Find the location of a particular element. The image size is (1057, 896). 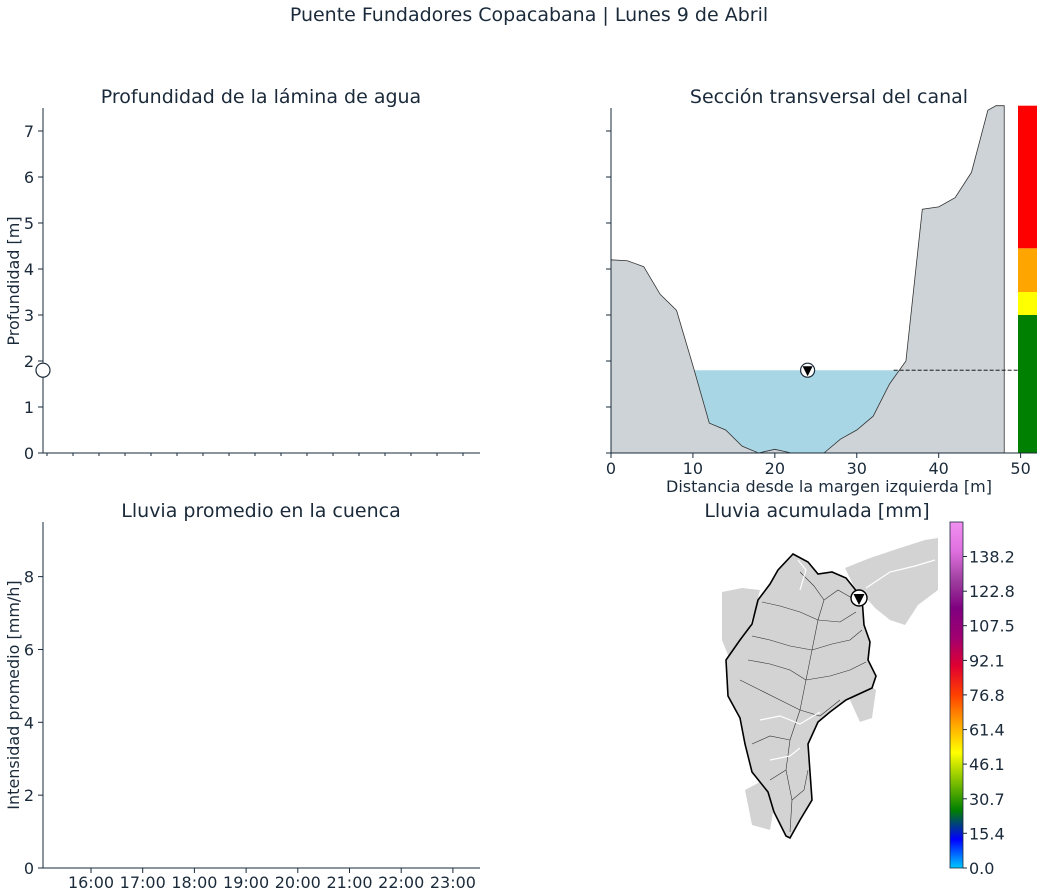

rain-x-tick-label: 21:00 is located at coordinates (349, 882).